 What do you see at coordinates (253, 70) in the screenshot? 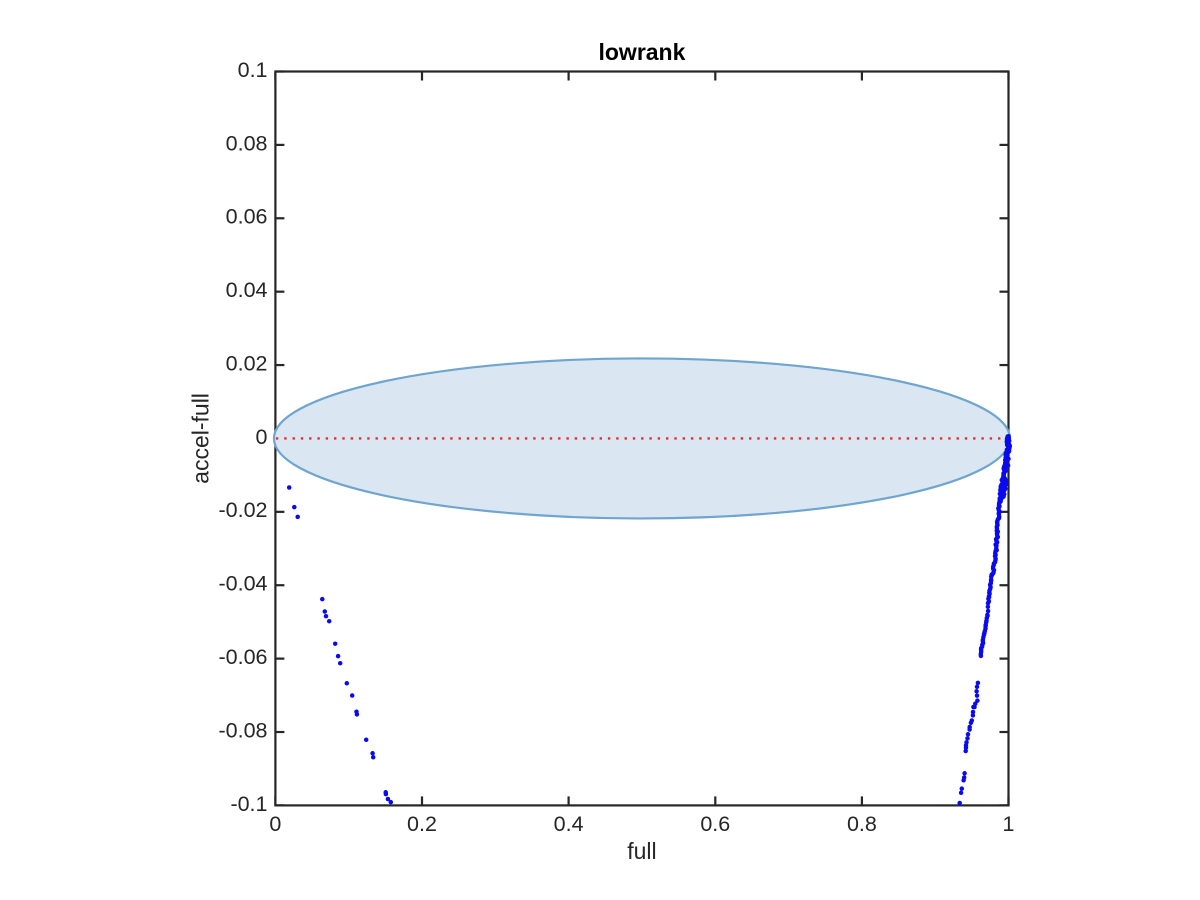
I see `svg-text: 0.1` at bounding box center [253, 70].